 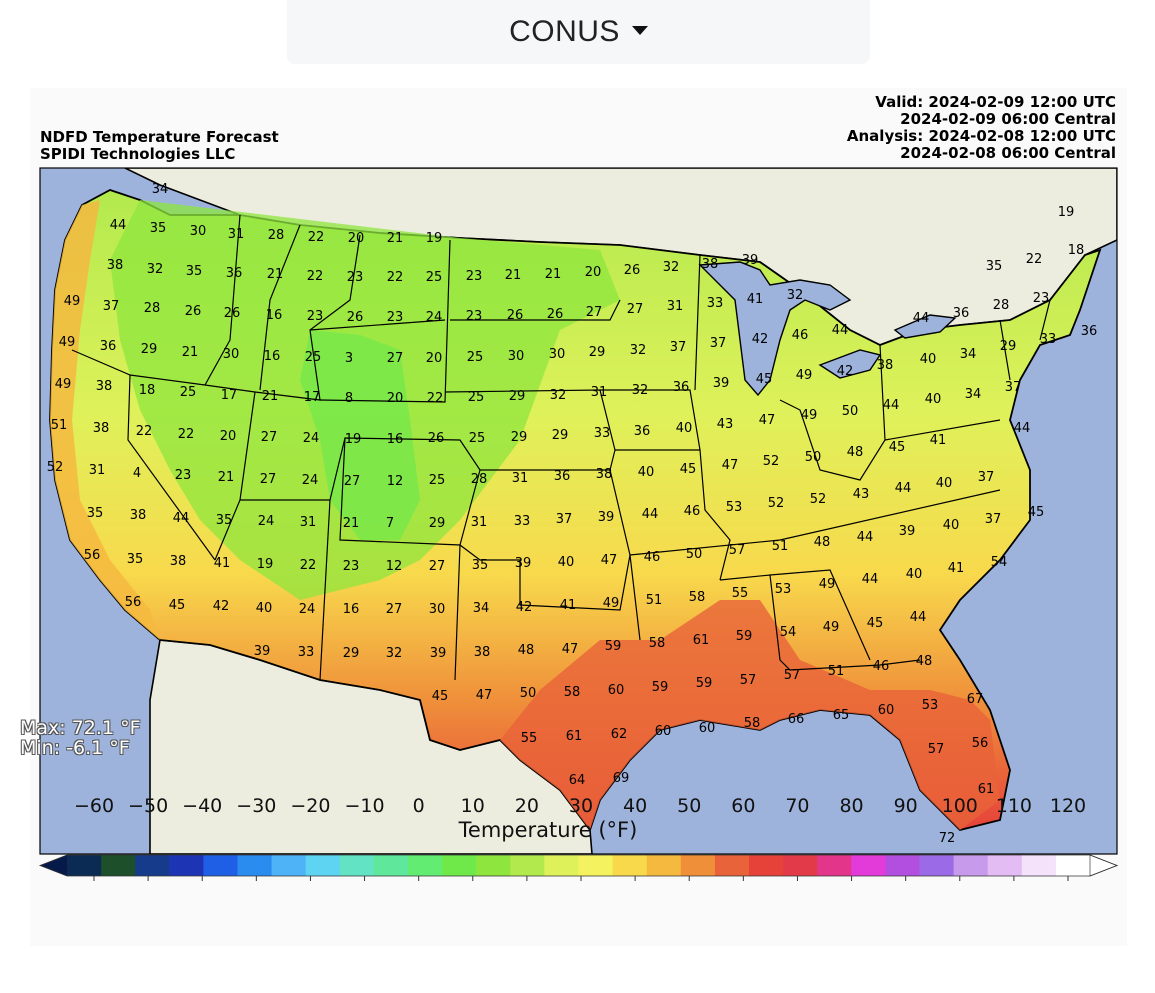 I want to click on colorbar-frame, so click(x=578, y=865).